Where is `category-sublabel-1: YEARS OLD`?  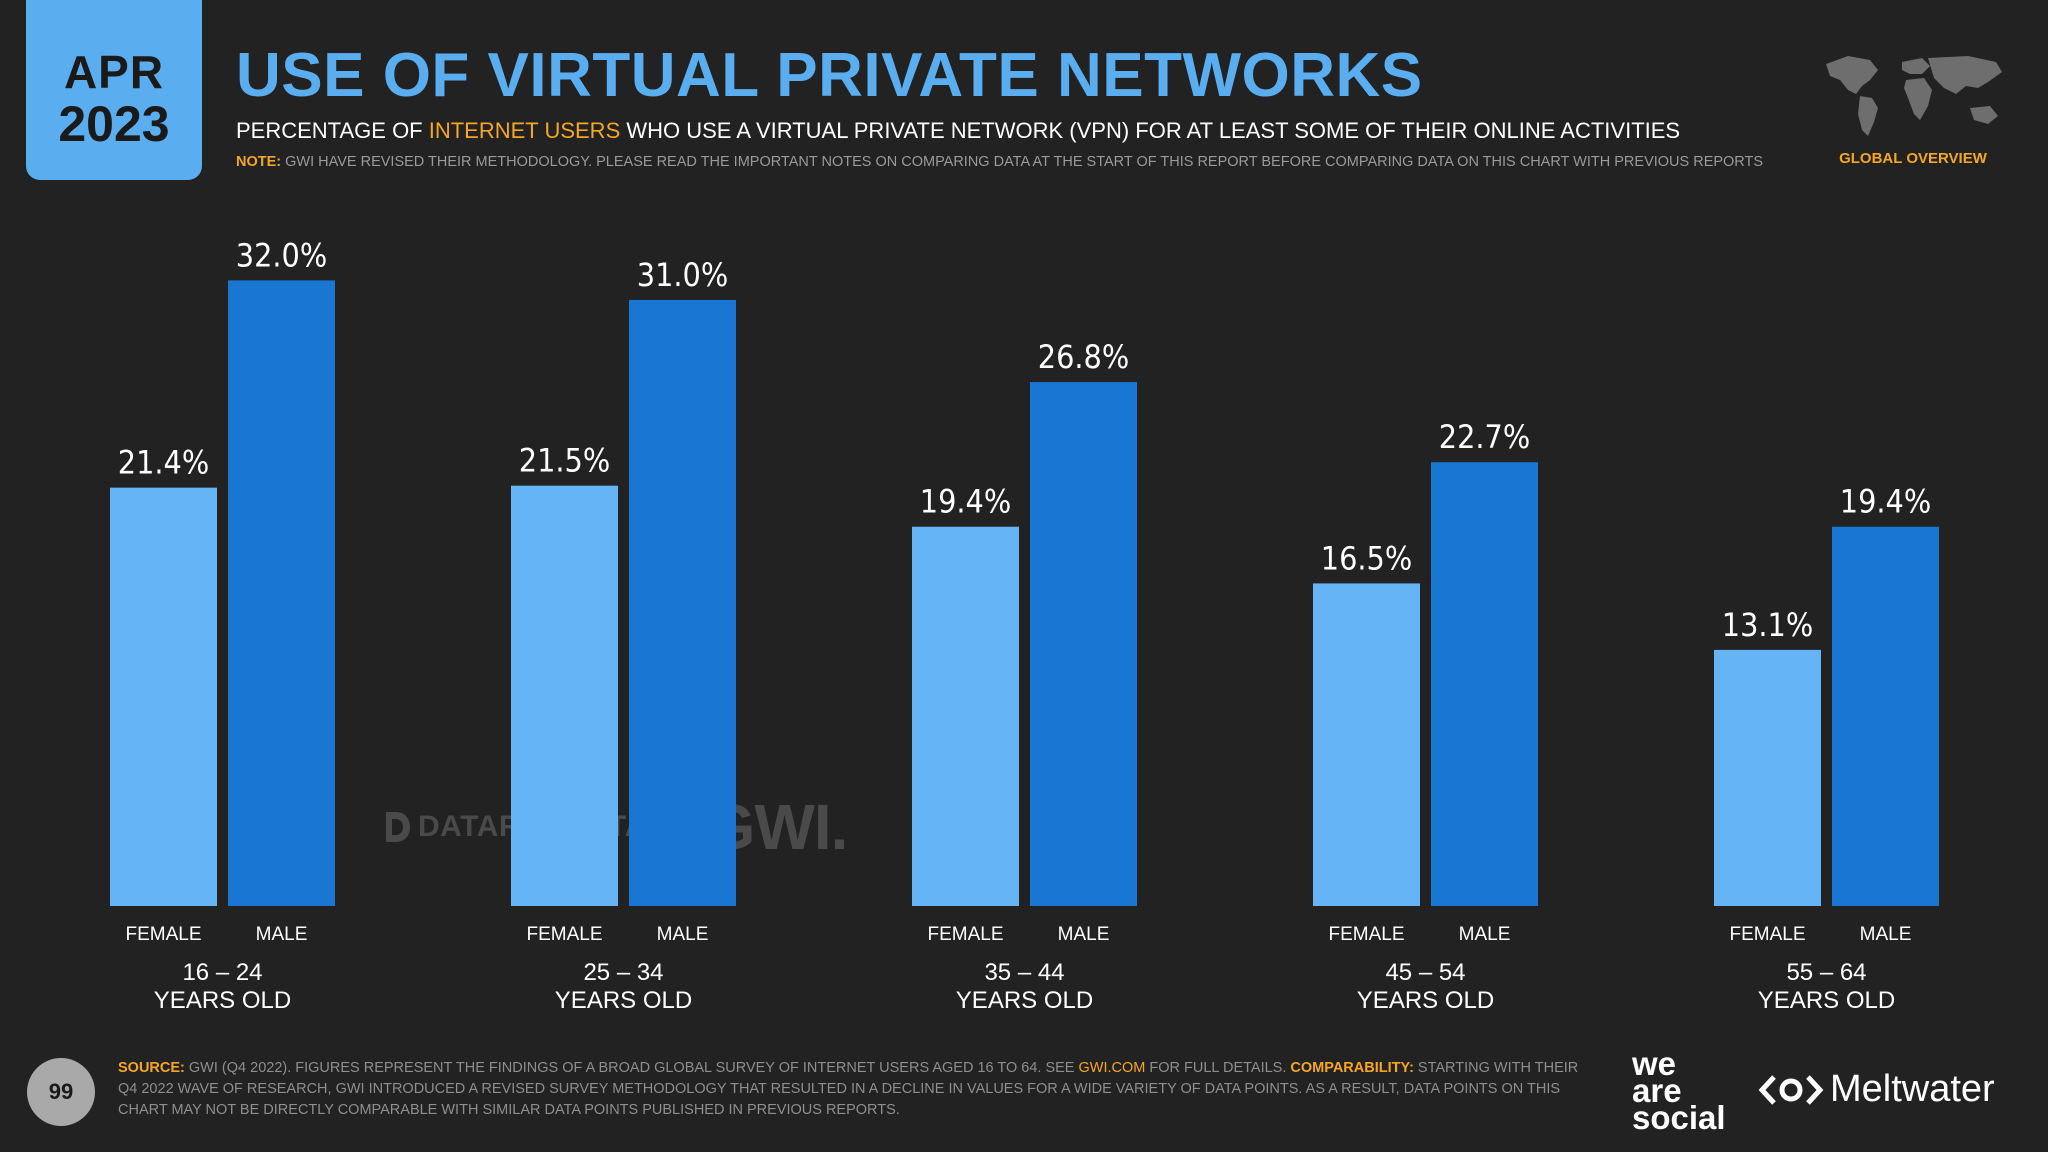 category-sublabel-1: YEARS OLD is located at coordinates (222, 1000).